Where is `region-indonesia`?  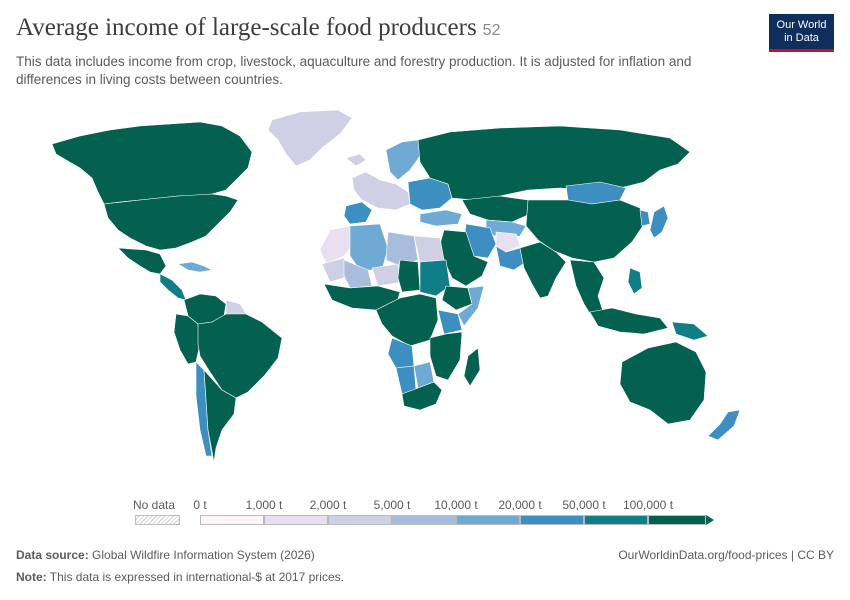 region-indonesia is located at coordinates (629, 321).